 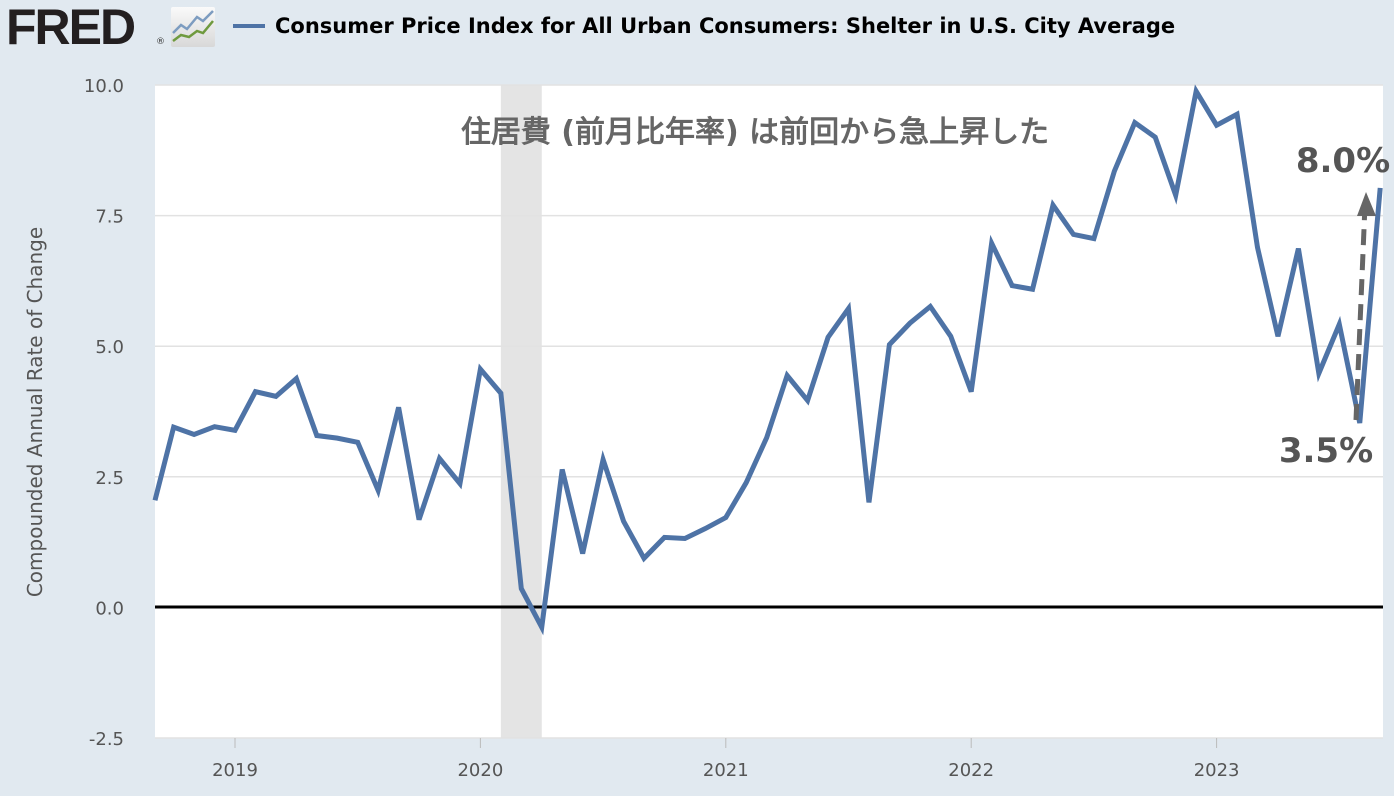 I want to click on x-tick-label: 2020, so click(x=480, y=770).